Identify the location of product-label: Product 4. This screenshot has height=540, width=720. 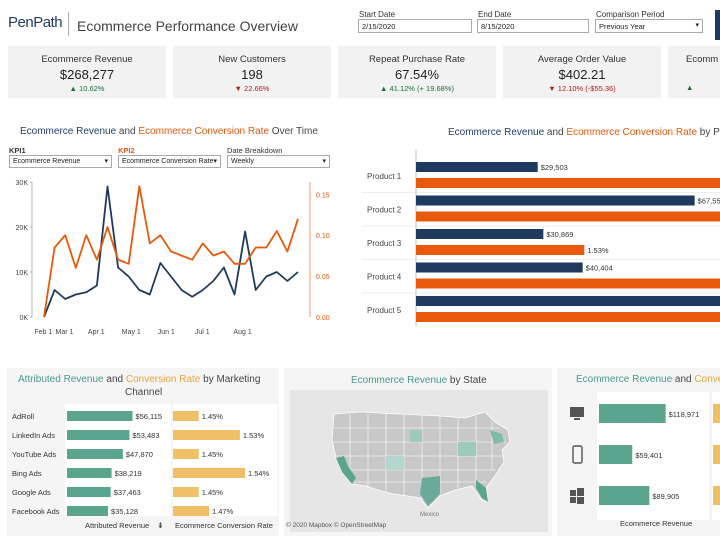
(384, 277).